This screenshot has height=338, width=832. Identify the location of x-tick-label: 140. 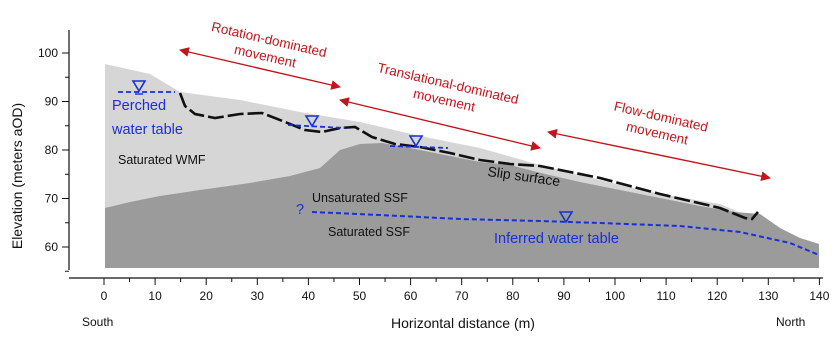
(819, 296).